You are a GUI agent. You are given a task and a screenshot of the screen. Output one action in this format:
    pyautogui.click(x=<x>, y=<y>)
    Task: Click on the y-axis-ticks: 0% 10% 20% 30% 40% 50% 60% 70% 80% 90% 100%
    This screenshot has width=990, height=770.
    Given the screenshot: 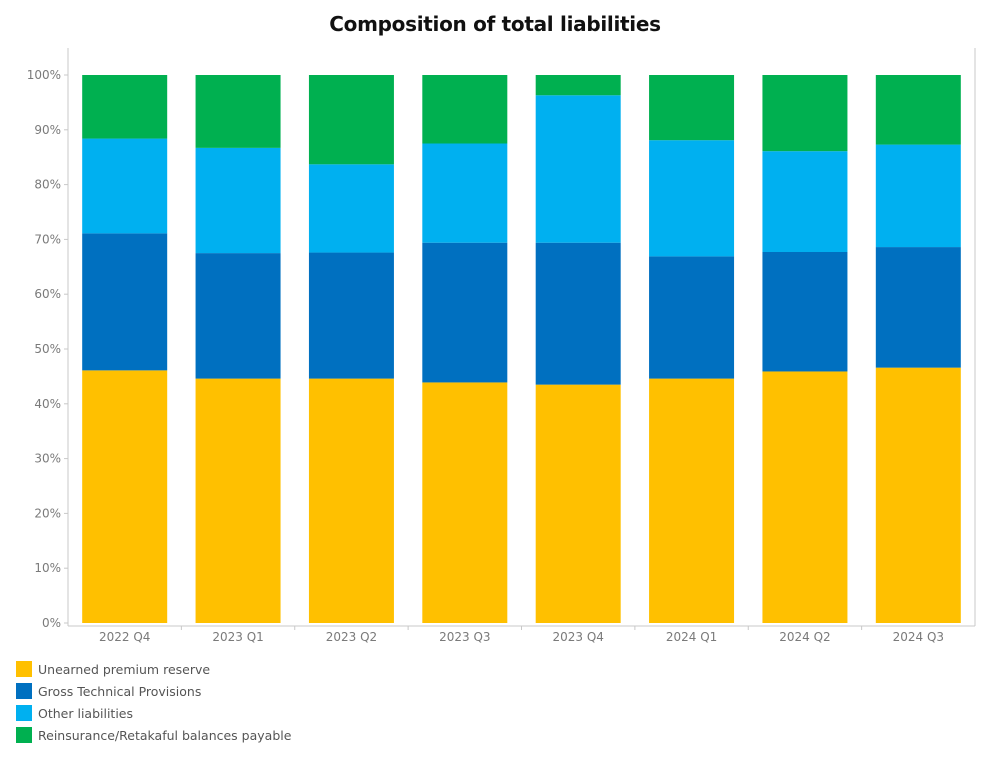 What is the action you would take?
    pyautogui.click(x=47, y=349)
    